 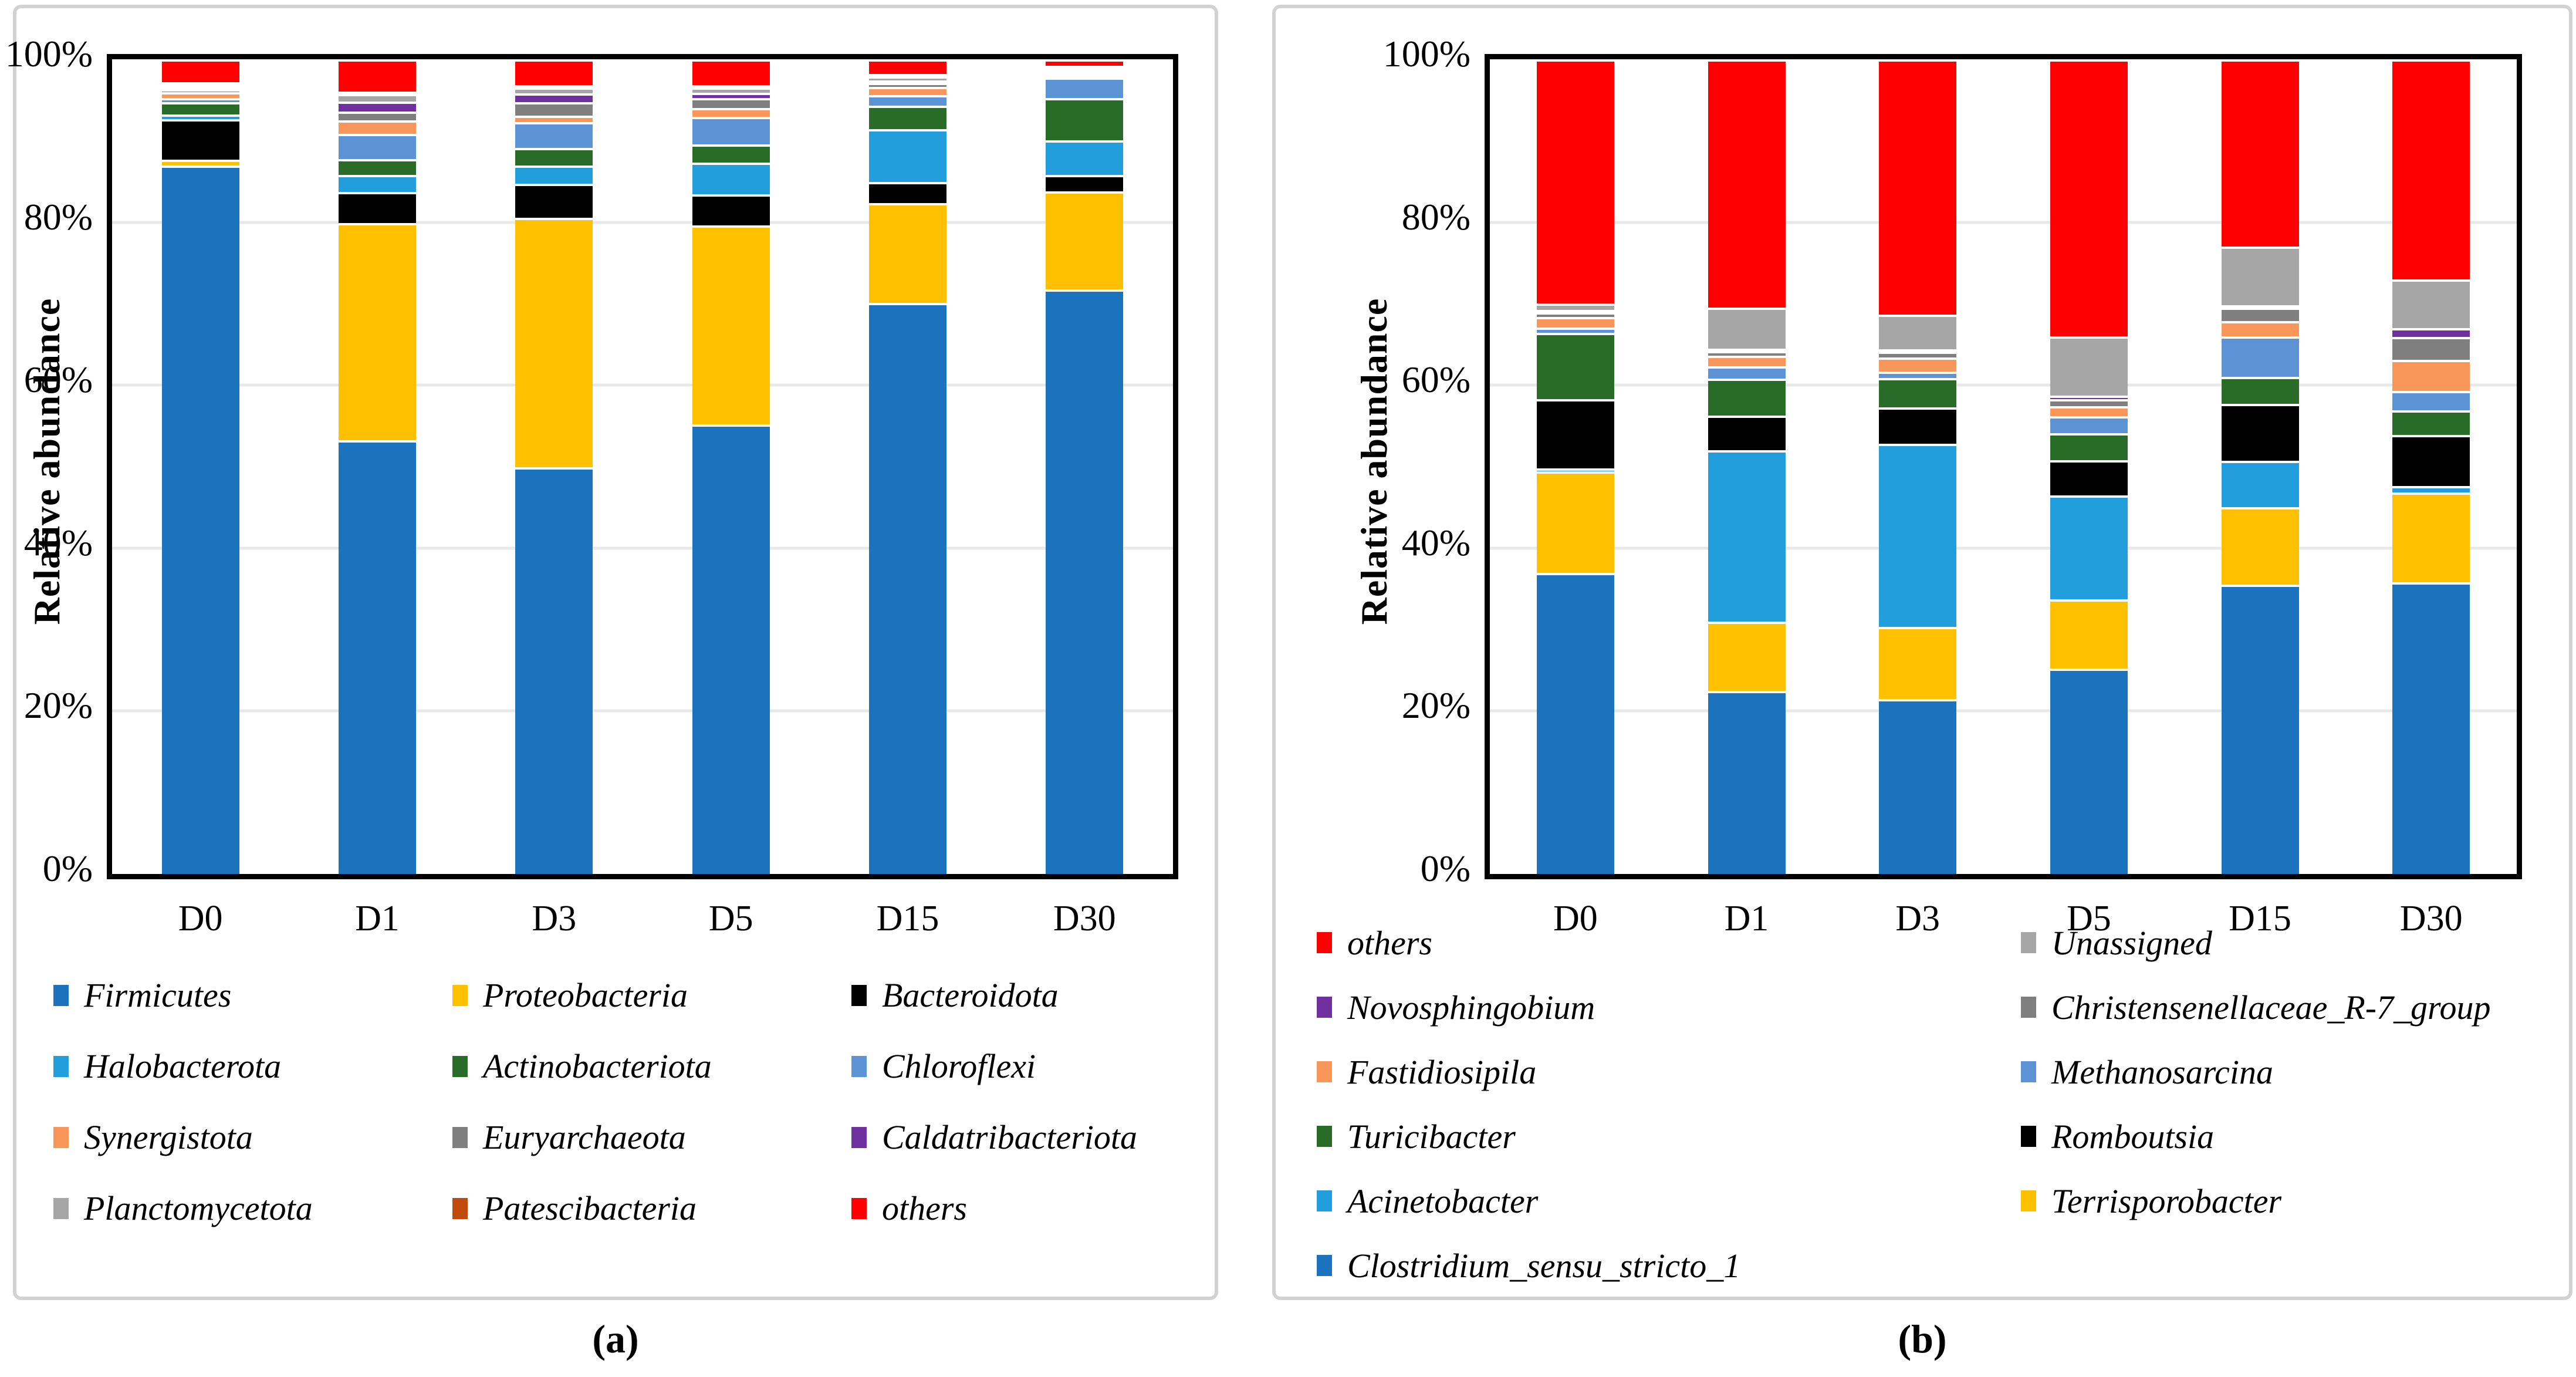 What do you see at coordinates (460, 995) in the screenshot?
I see `legend-swatch-Proteobacteria` at bounding box center [460, 995].